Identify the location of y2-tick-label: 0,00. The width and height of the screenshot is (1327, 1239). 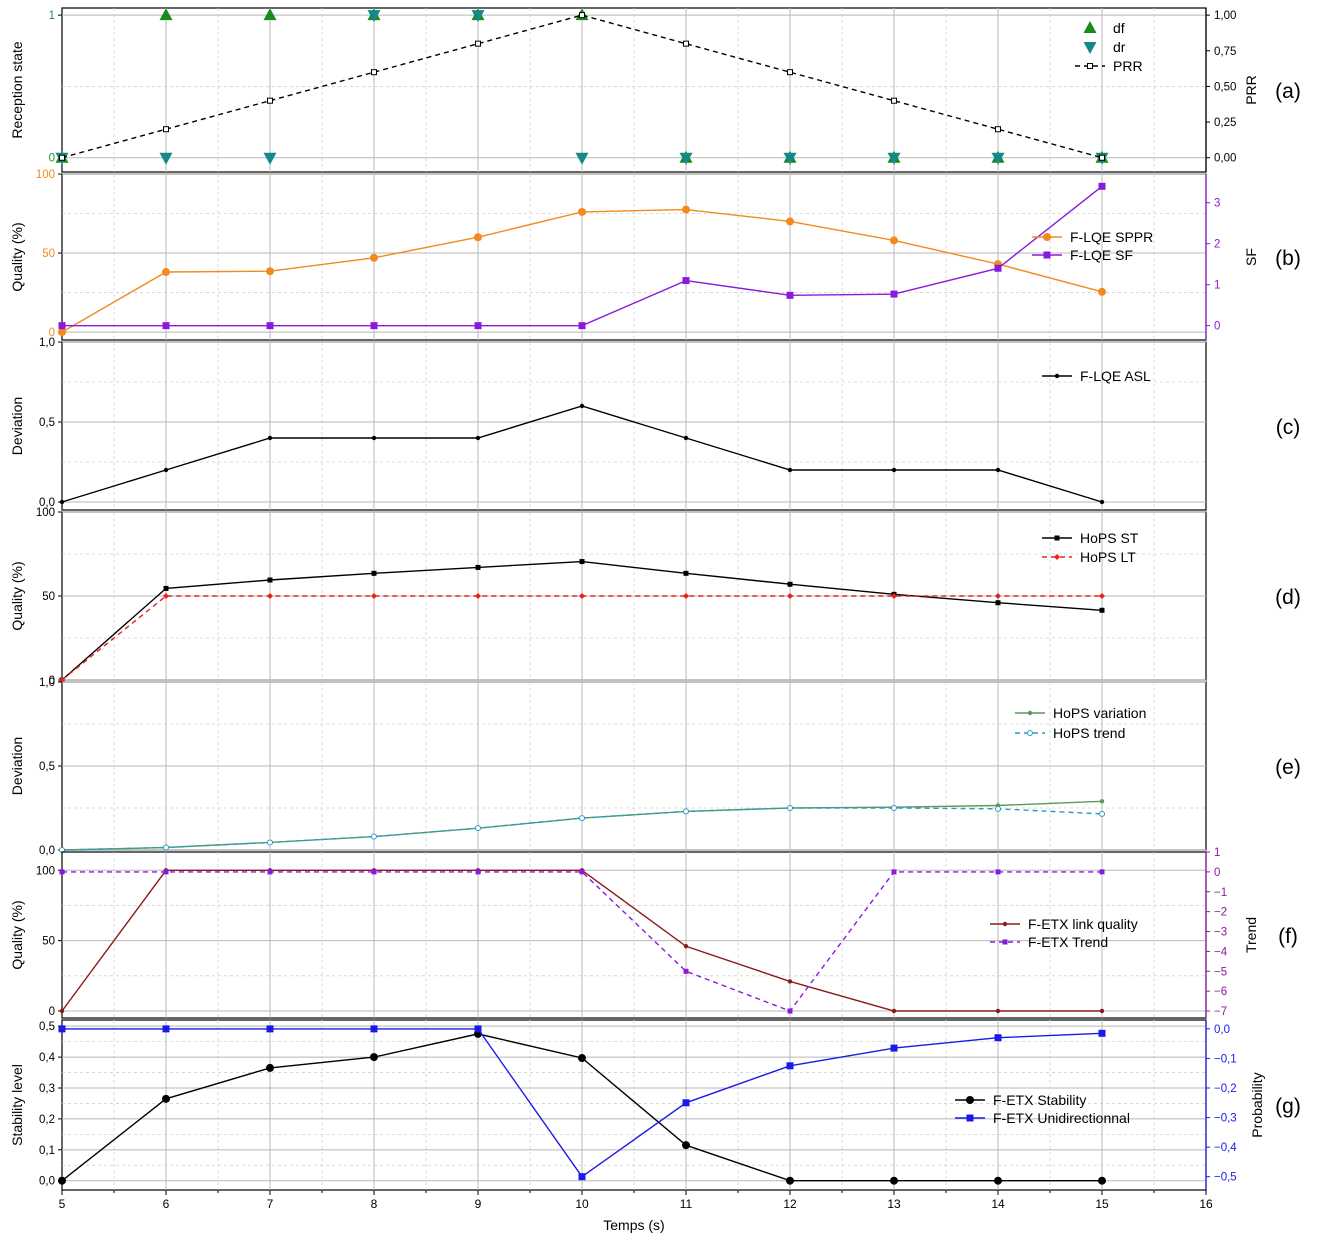
(1225, 159).